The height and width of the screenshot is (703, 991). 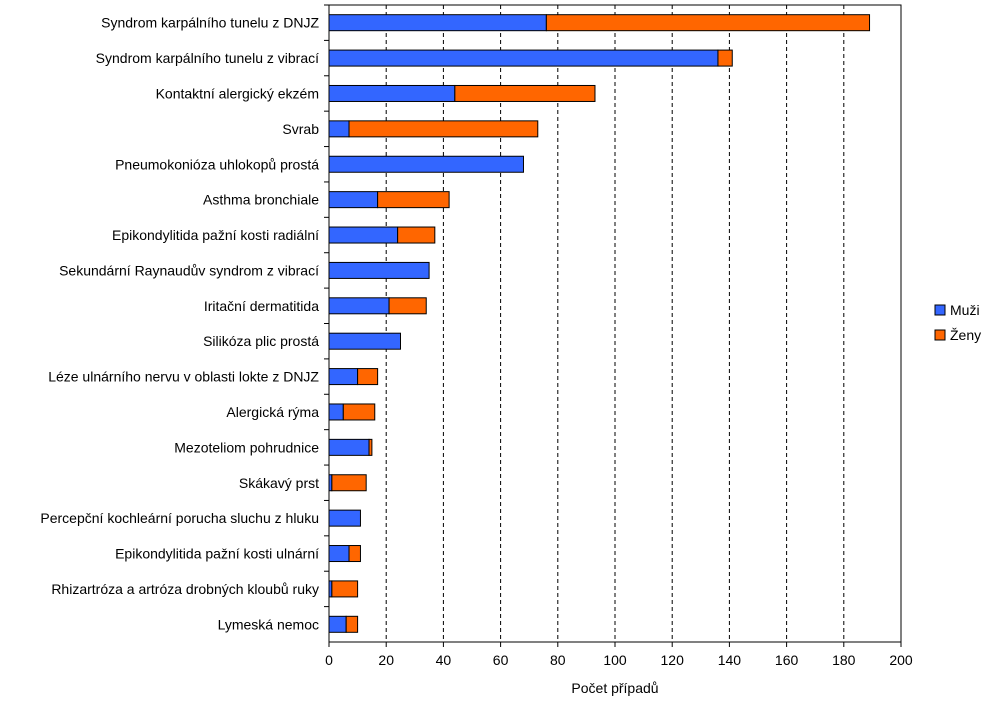 What do you see at coordinates (386, 660) in the screenshot?
I see `x-tick-label: 20` at bounding box center [386, 660].